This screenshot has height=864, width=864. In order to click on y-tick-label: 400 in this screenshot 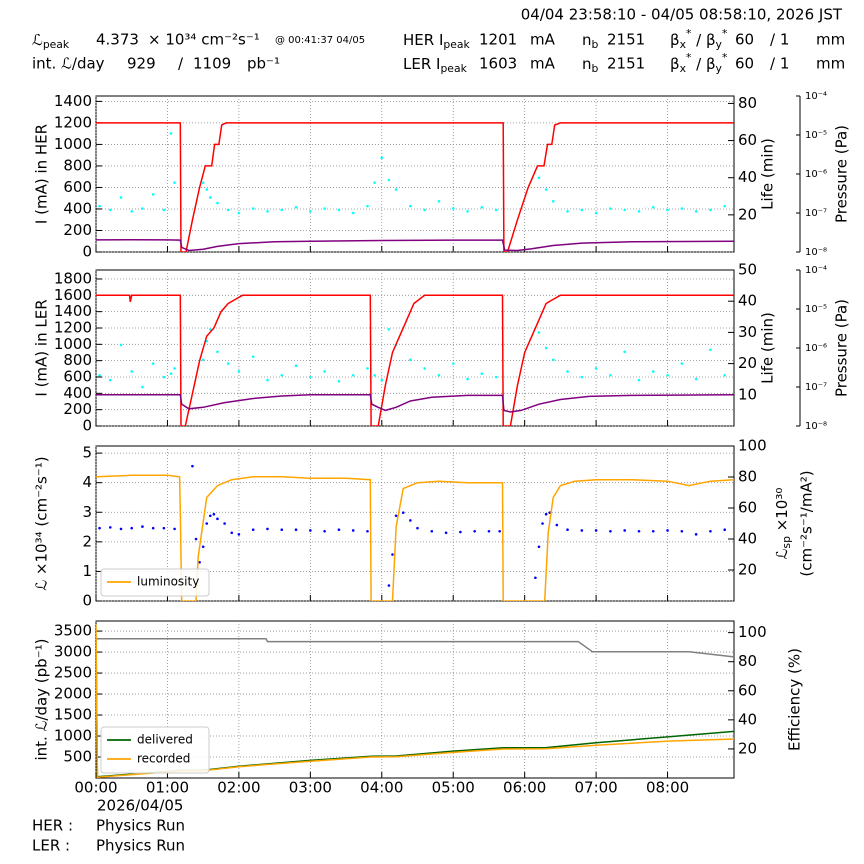, I will do `click(77, 393)`.